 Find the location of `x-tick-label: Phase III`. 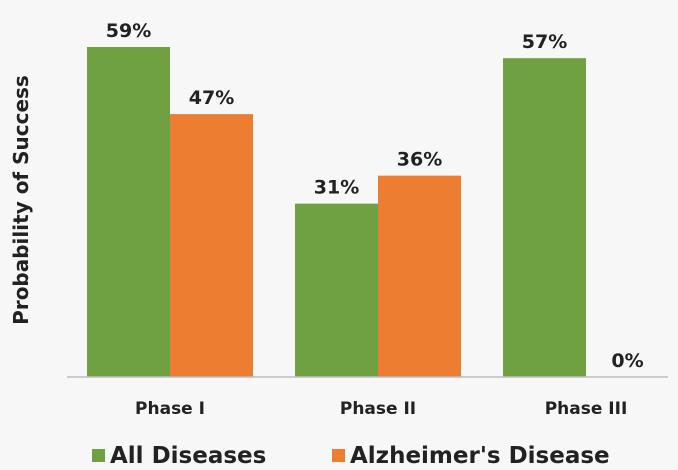

x-tick-label: Phase III is located at coordinates (586, 409).